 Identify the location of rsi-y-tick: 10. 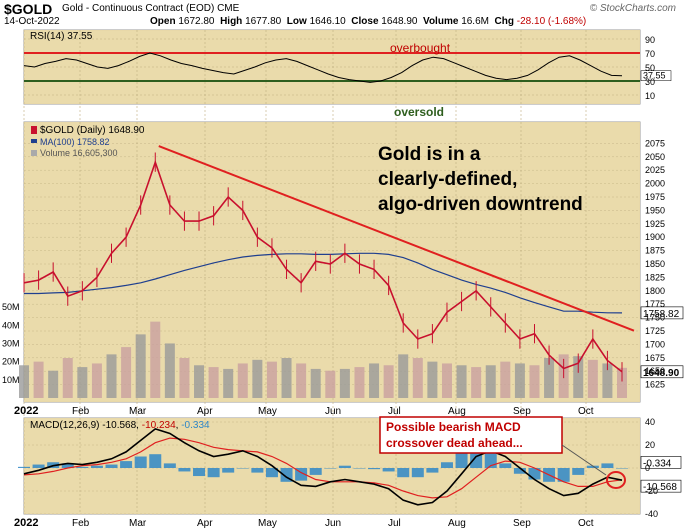
(650, 96).